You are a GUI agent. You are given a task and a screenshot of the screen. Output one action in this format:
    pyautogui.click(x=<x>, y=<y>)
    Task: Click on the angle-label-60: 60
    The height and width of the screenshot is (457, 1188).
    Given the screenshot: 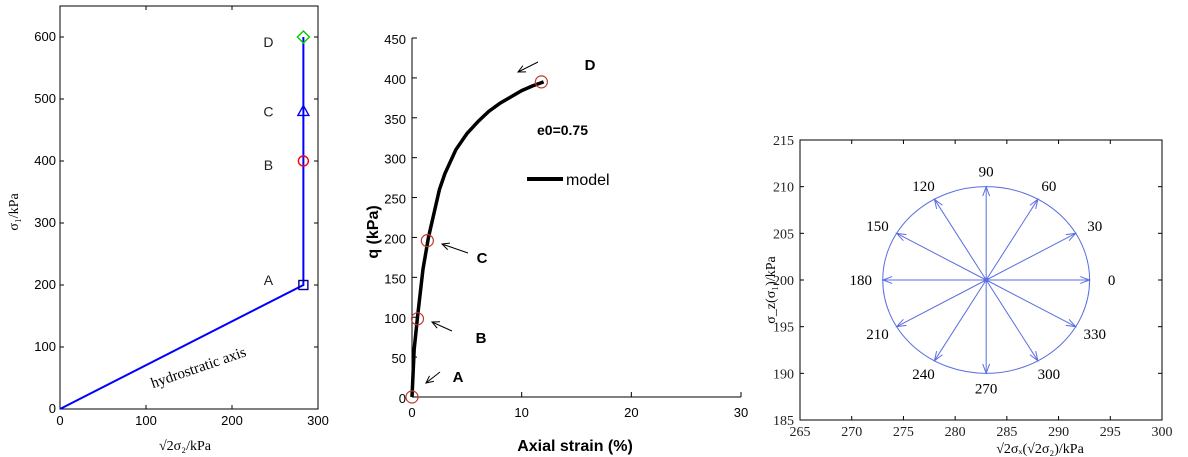 What is the action you would take?
    pyautogui.click(x=1048, y=187)
    